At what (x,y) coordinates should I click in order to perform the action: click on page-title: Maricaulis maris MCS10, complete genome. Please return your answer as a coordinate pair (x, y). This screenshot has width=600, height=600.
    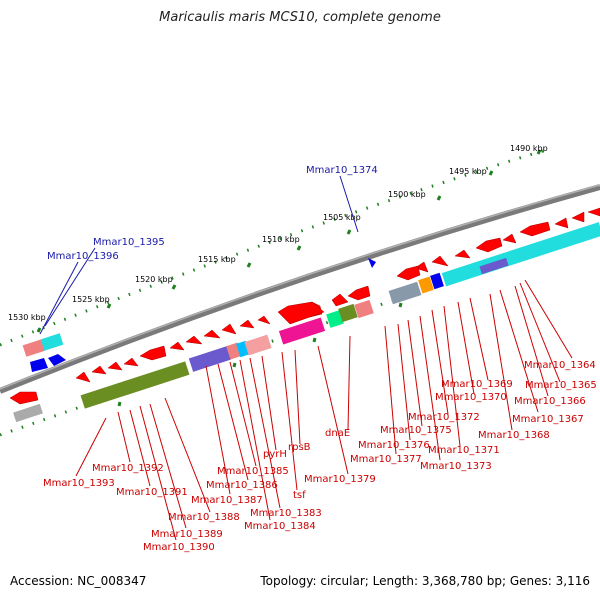
    Looking at the image, I should click on (300, 17).